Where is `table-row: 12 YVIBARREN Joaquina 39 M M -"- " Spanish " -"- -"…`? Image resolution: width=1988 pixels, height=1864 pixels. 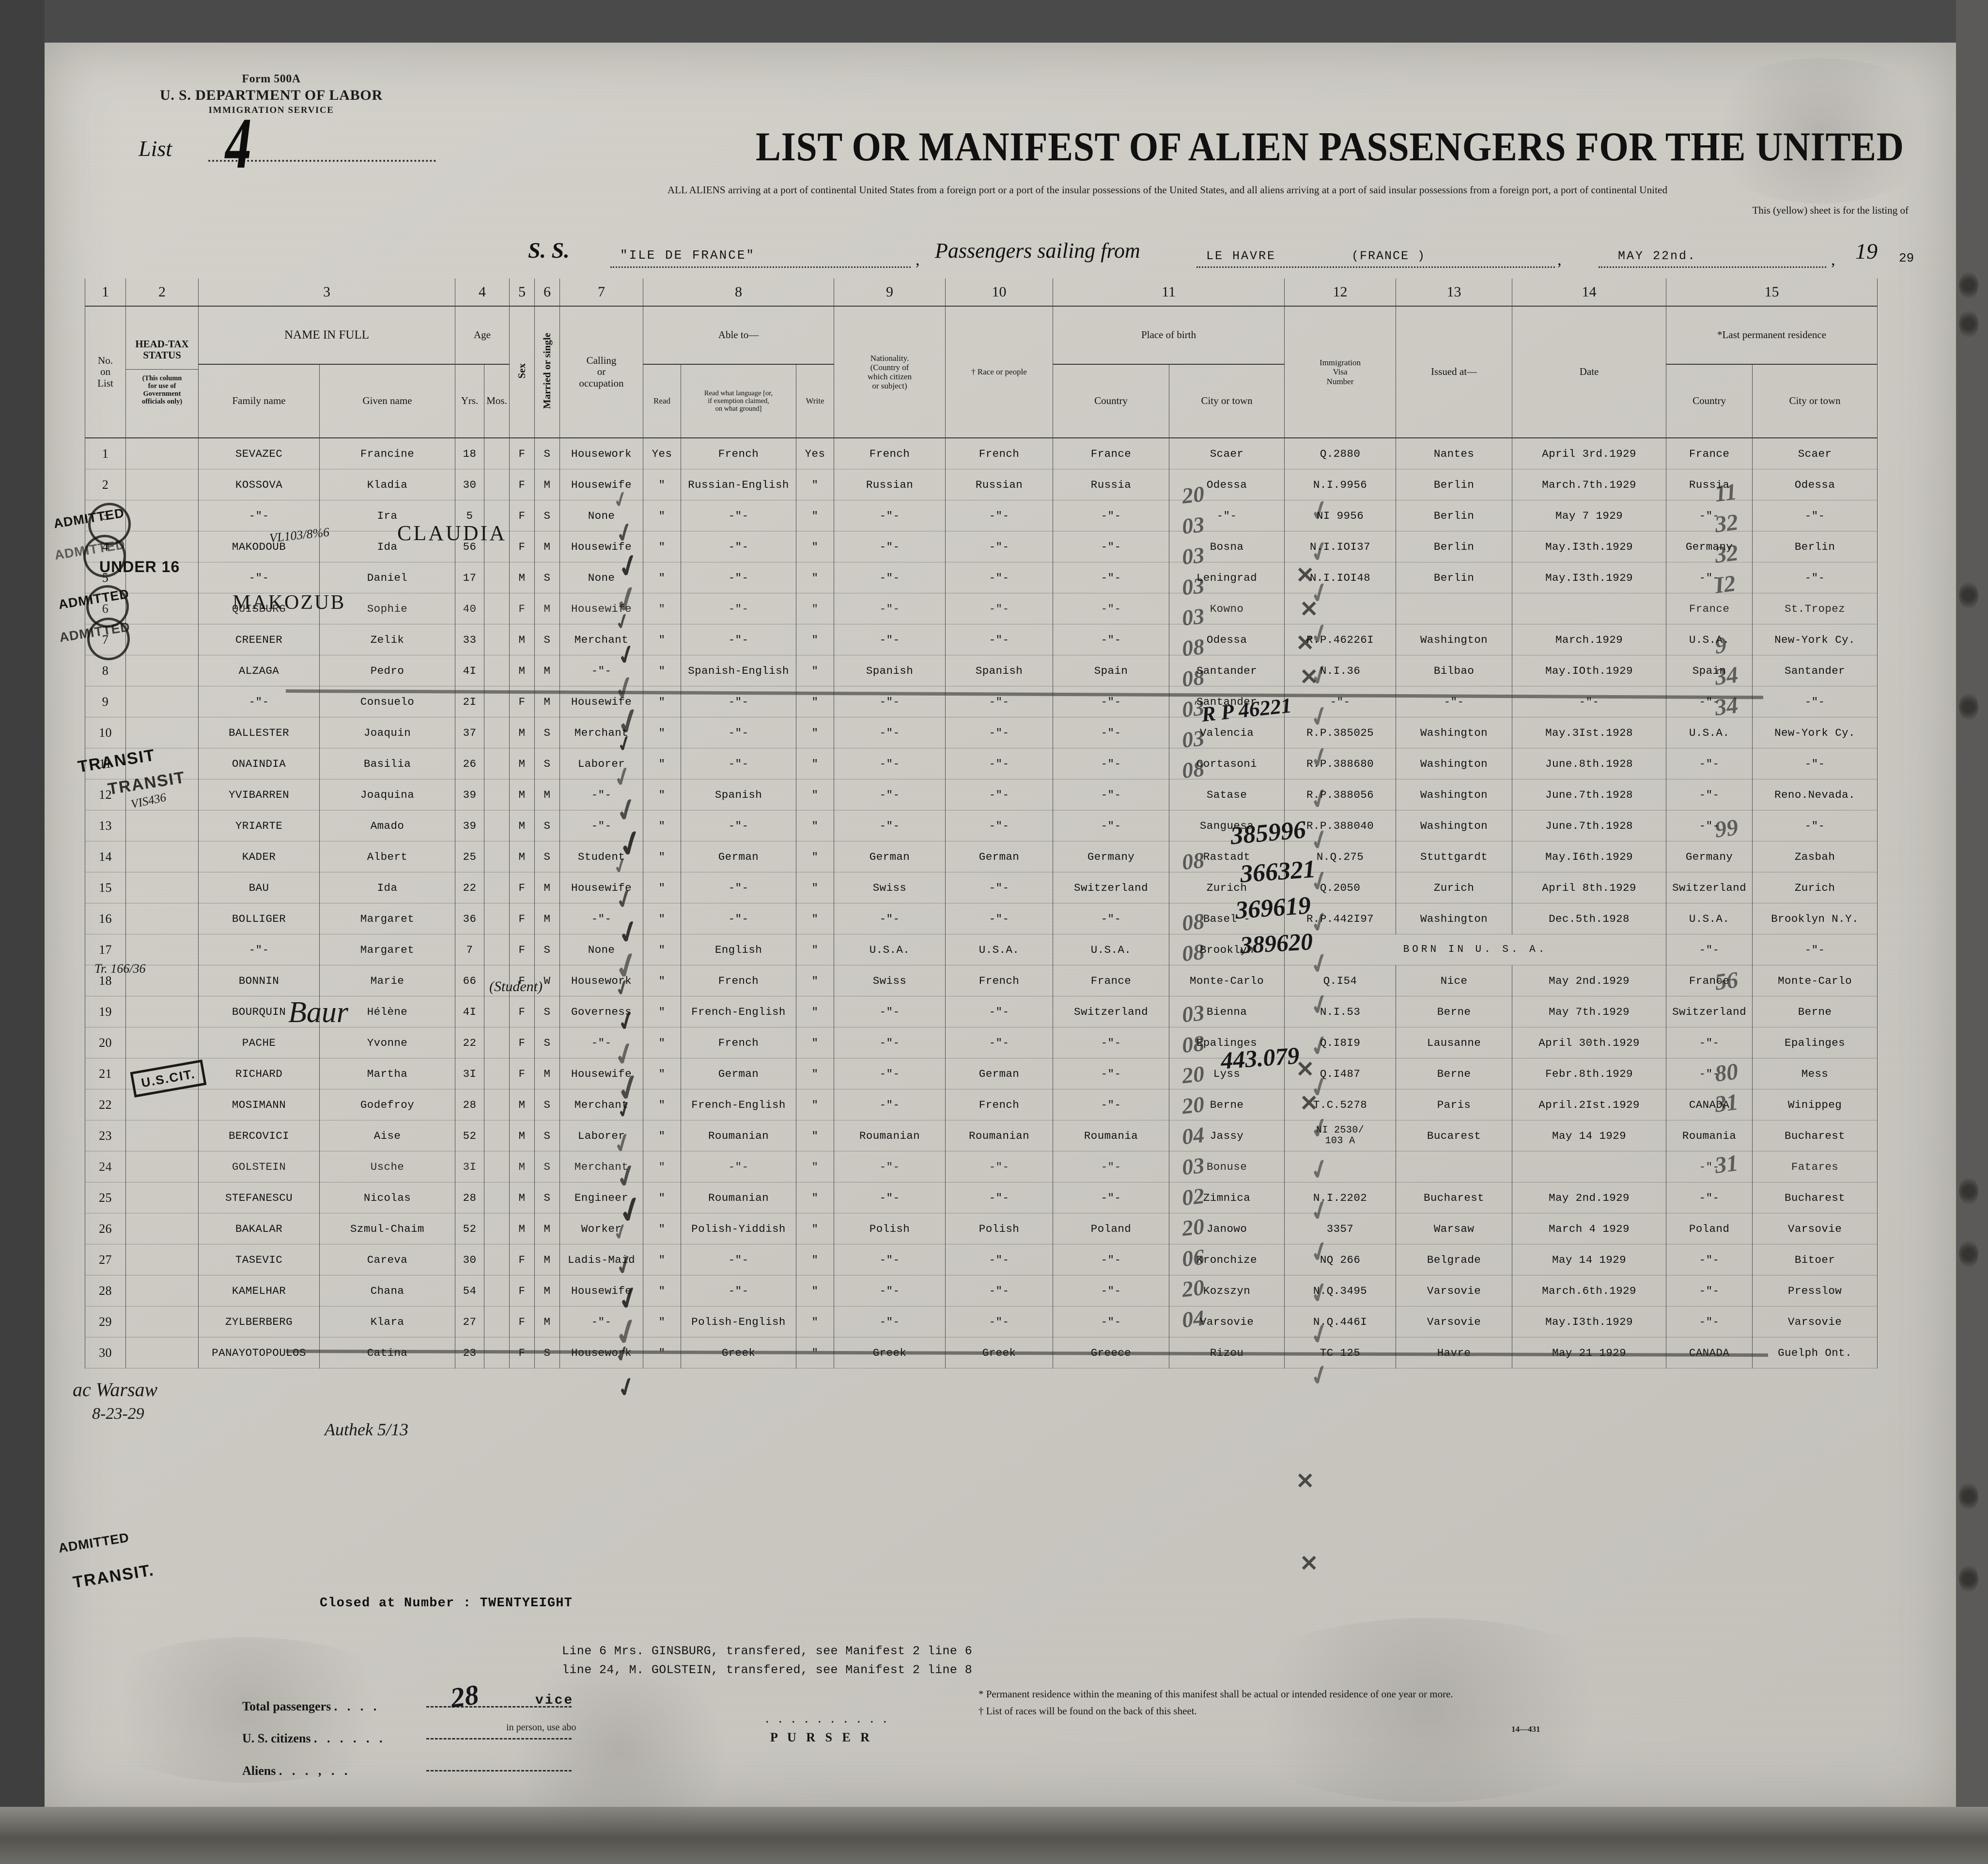 table-row: 12 YVIBARREN Joaquina 39 M M -"- " Spanish " -"- -"… is located at coordinates (981, 795).